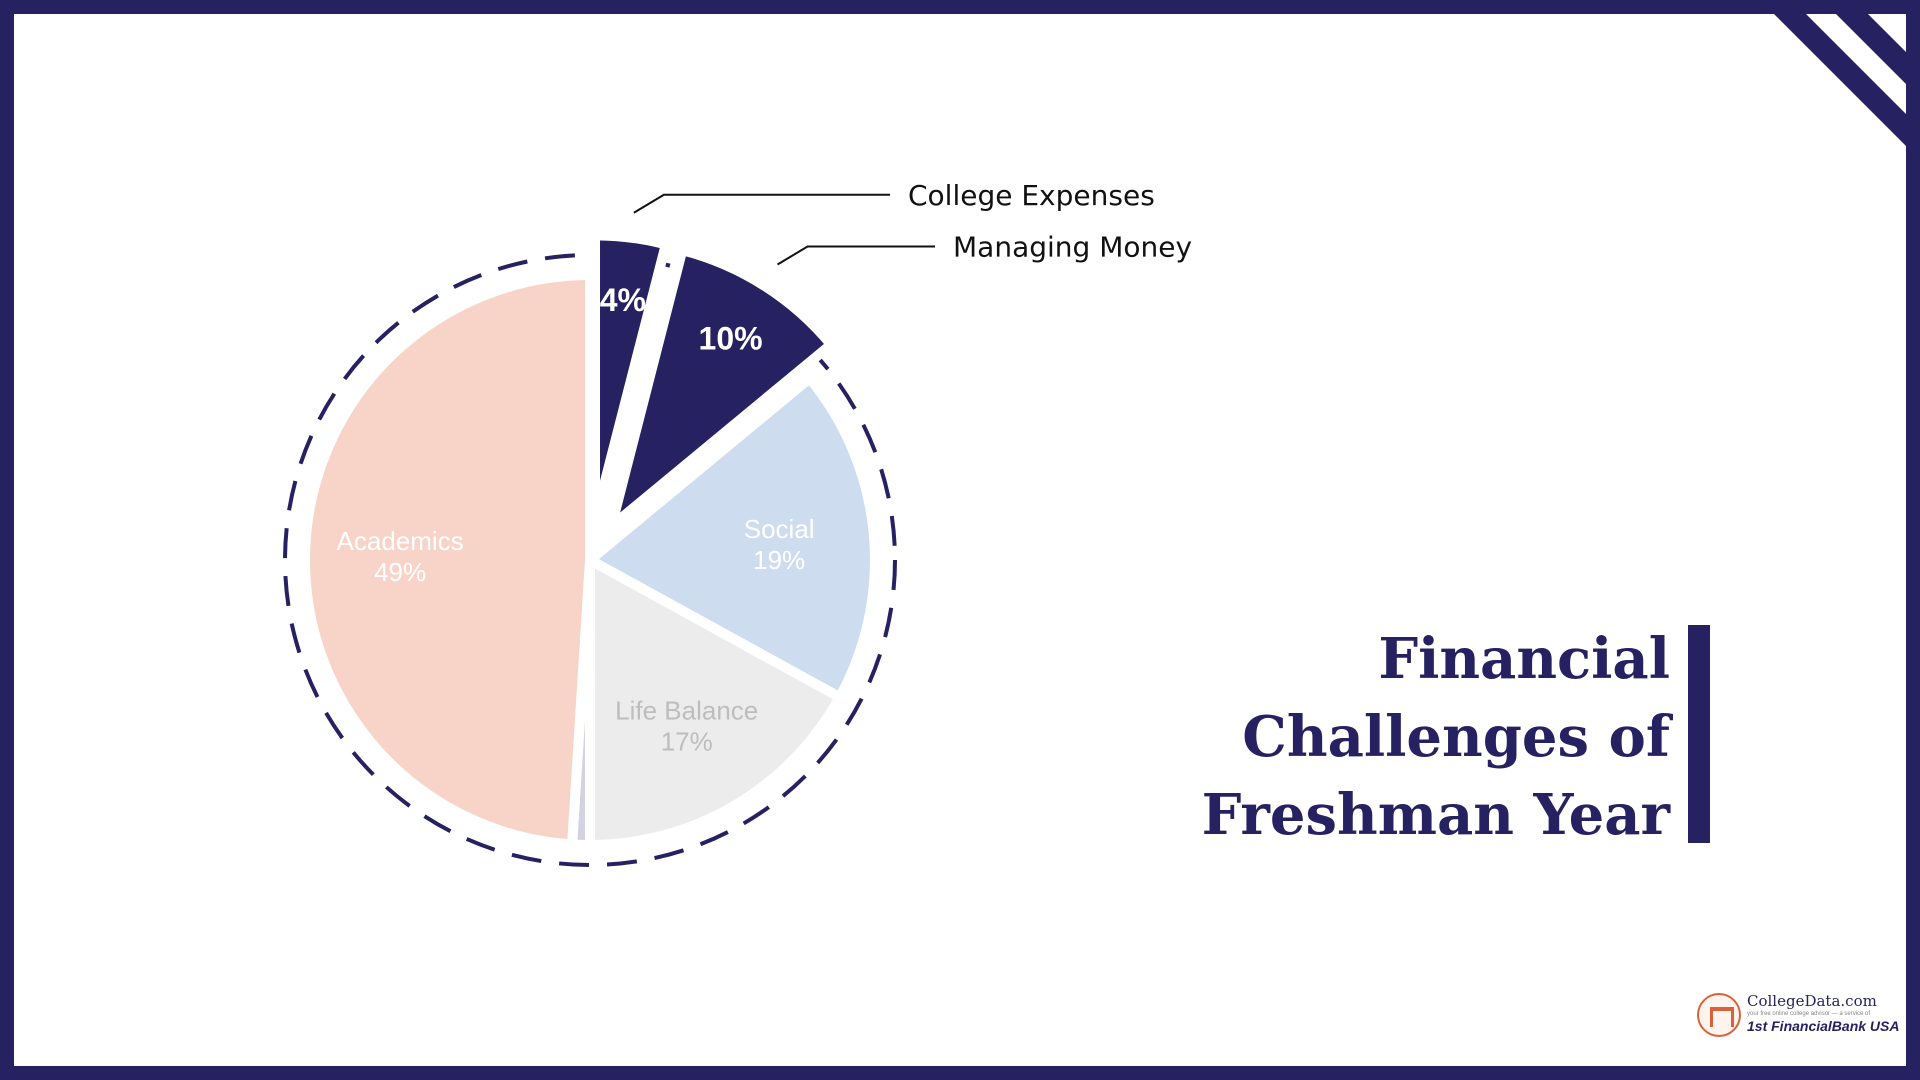  What do you see at coordinates (1699, 734) in the screenshot?
I see `title-accent-bar` at bounding box center [1699, 734].